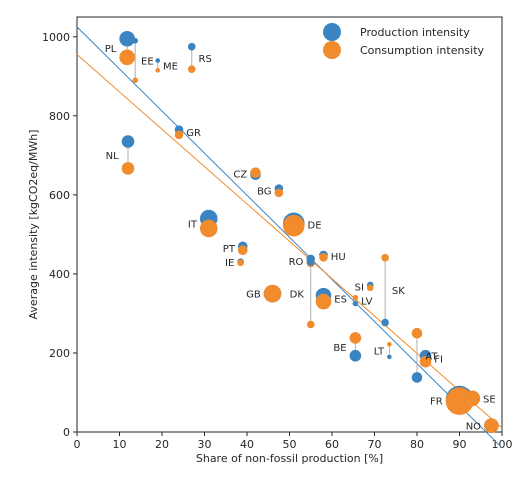 This screenshot has width=531, height=485. I want to click on point-consumption-cz, so click(255, 173).